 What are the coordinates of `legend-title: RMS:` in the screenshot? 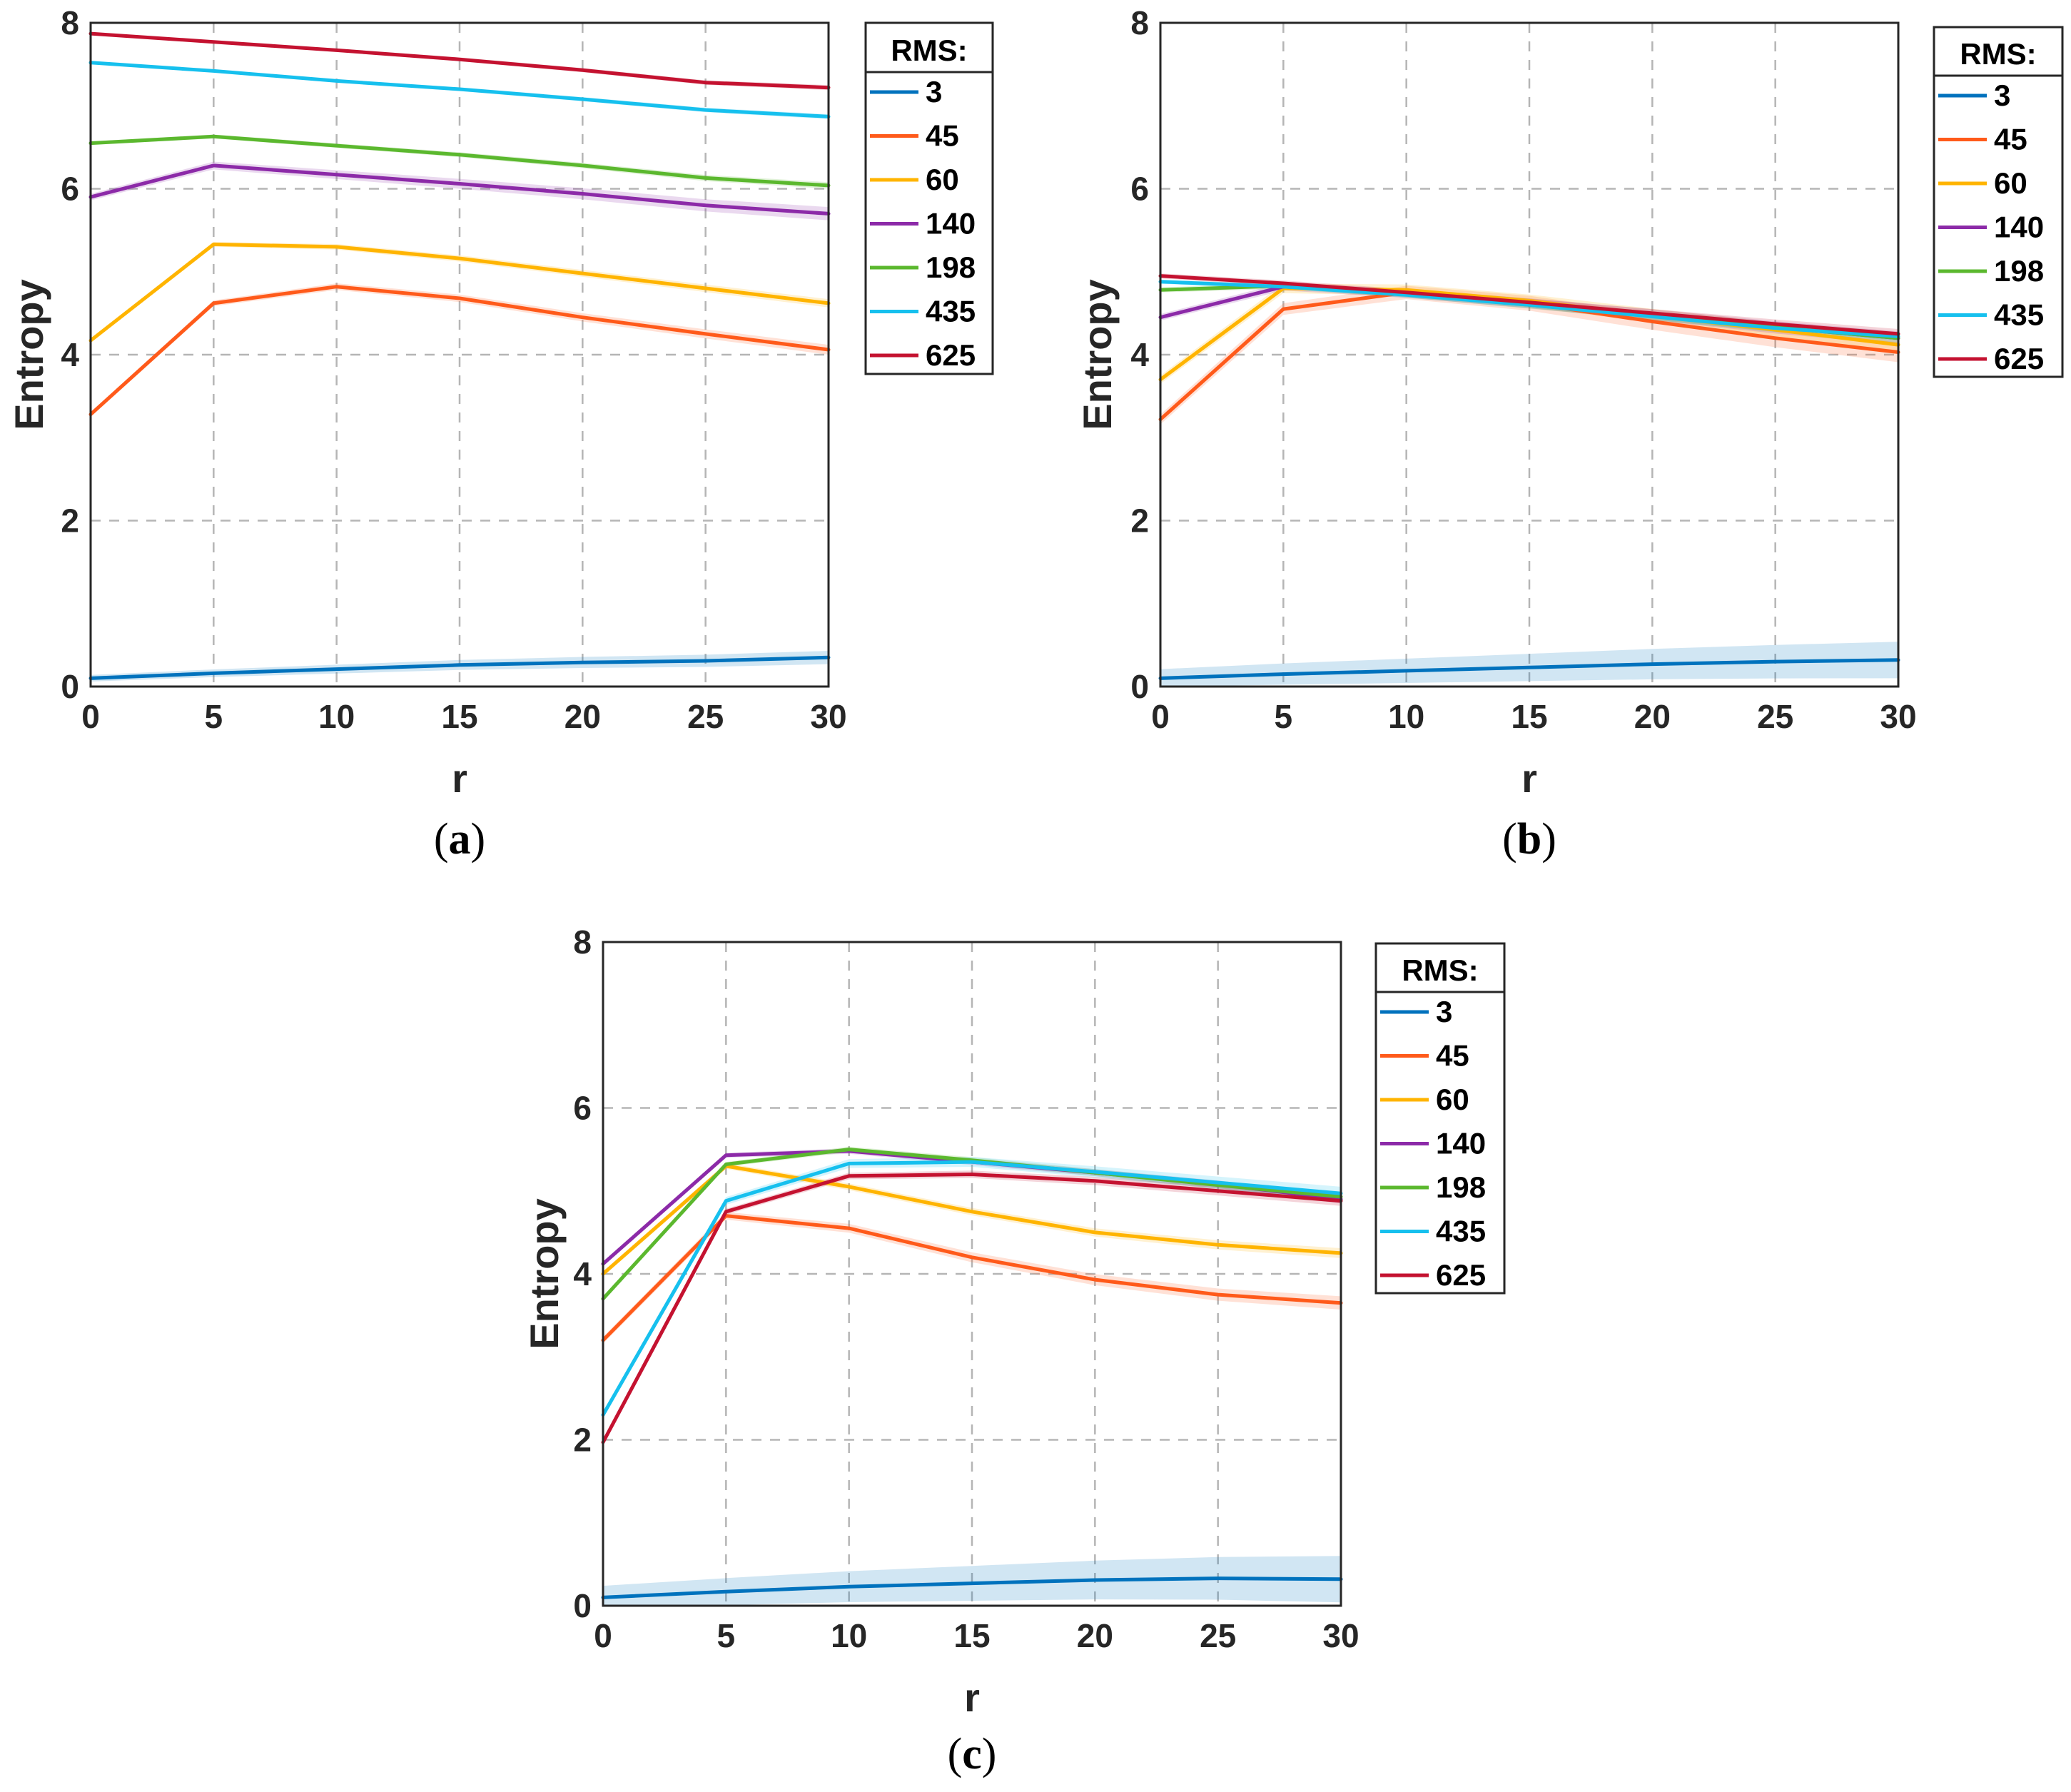 It's located at (929, 50).